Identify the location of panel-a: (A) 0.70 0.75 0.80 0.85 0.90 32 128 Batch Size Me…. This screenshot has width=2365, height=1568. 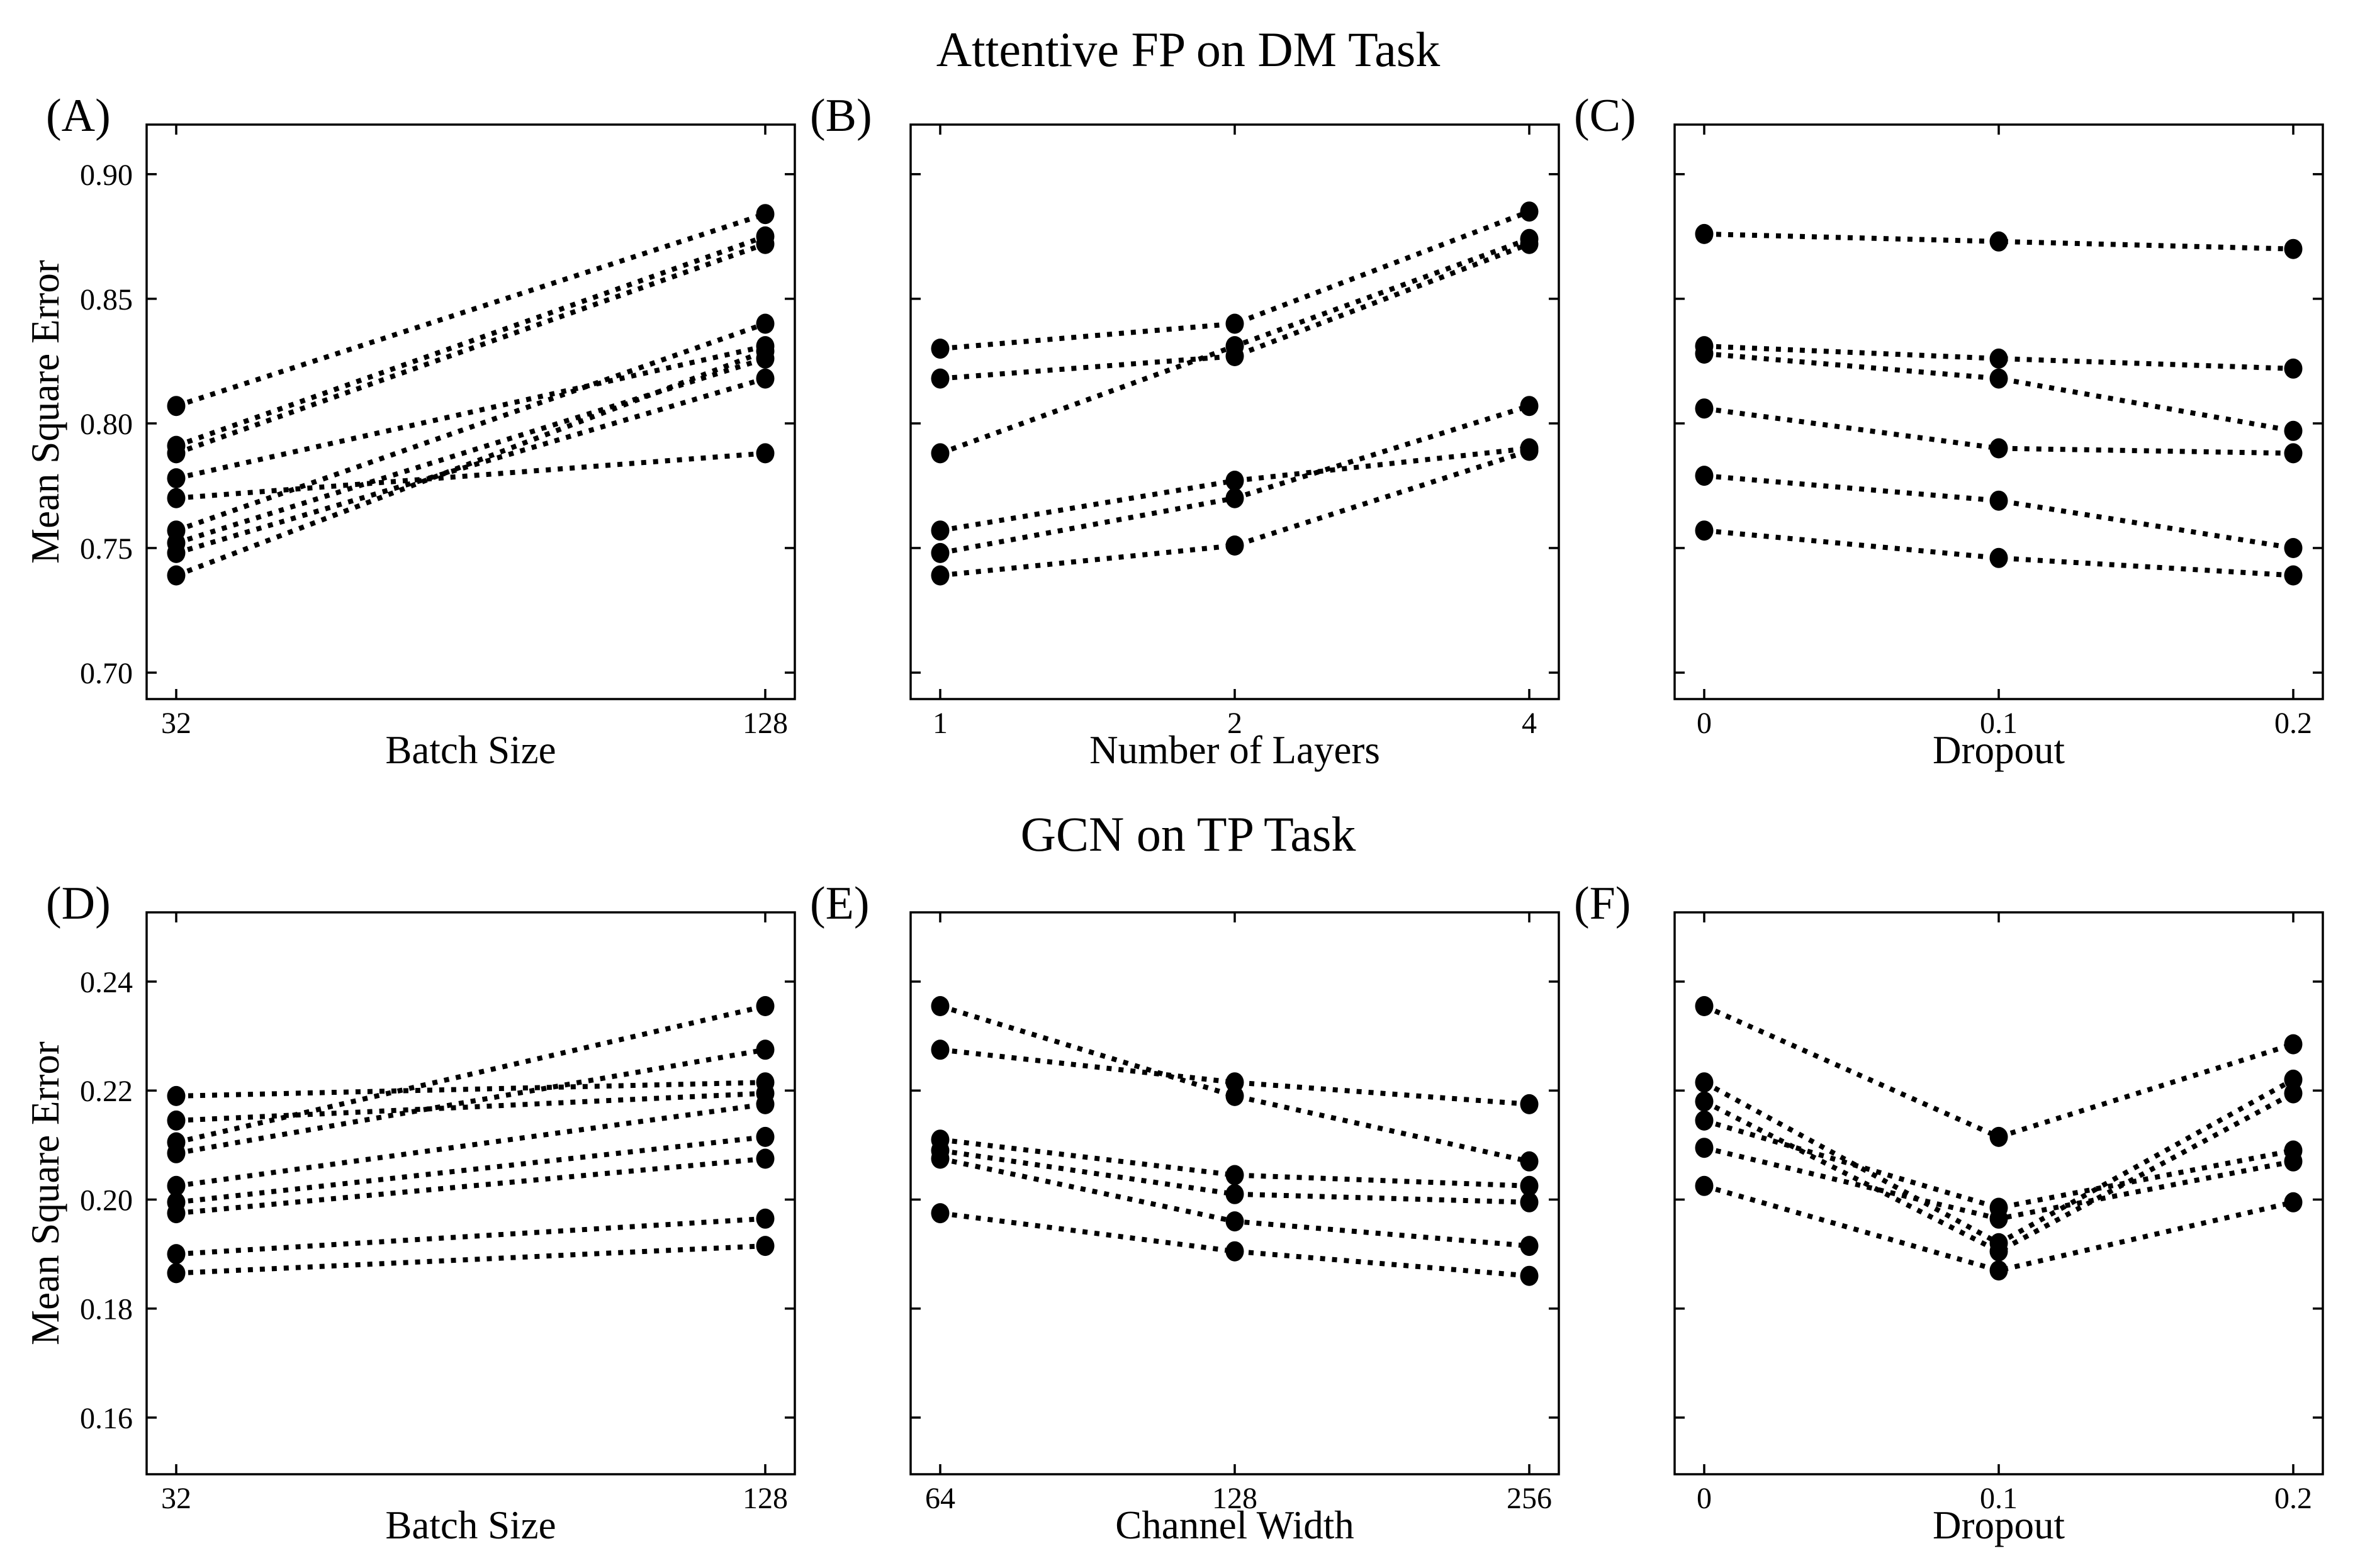
(409, 431).